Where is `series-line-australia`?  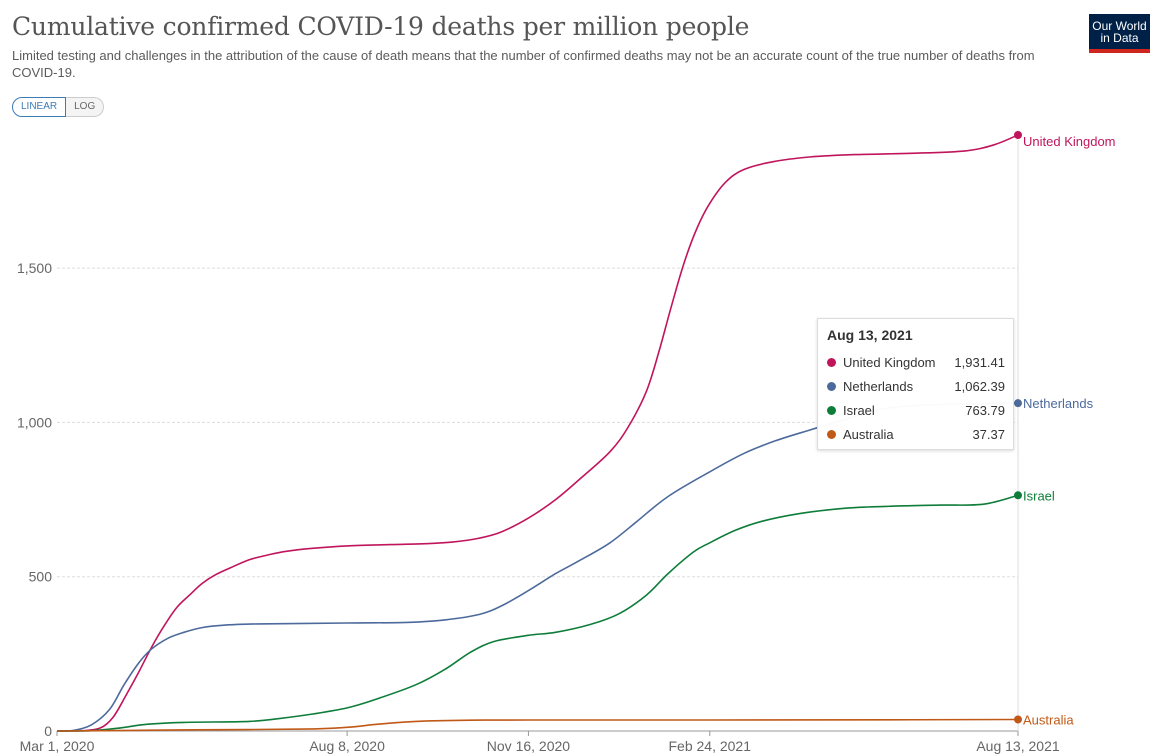 series-line-australia is located at coordinates (537, 725).